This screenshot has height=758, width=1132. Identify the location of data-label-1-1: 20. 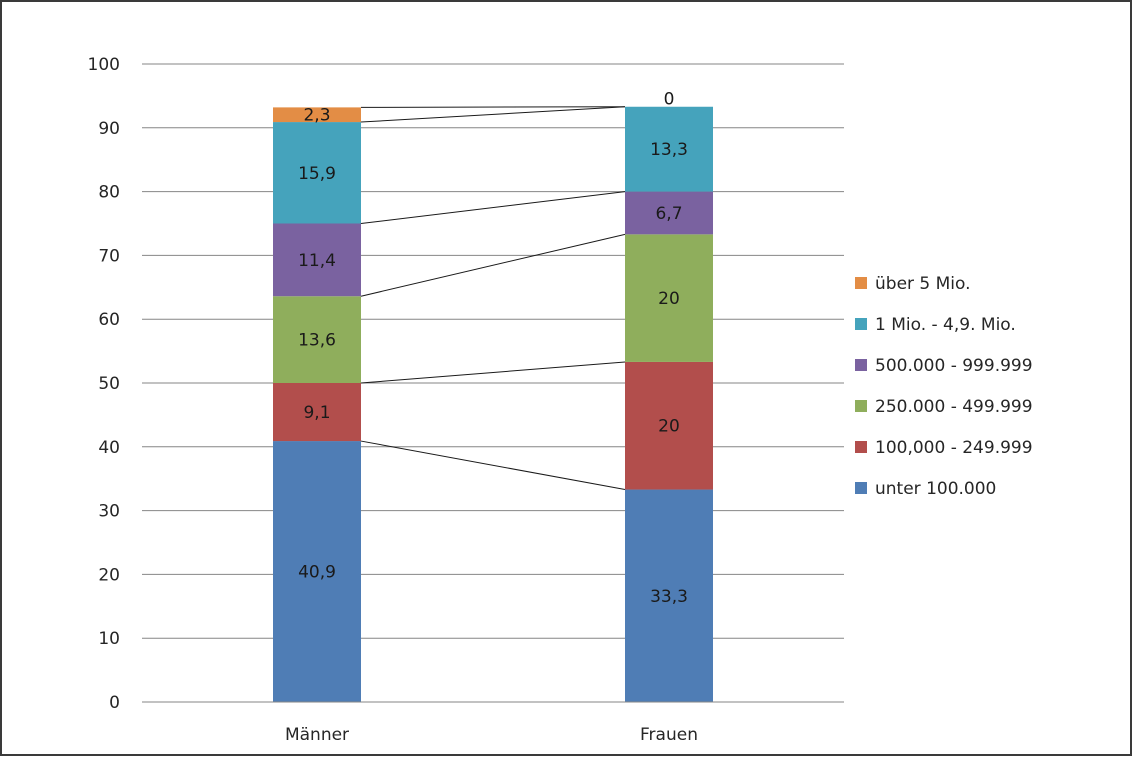
(669, 427).